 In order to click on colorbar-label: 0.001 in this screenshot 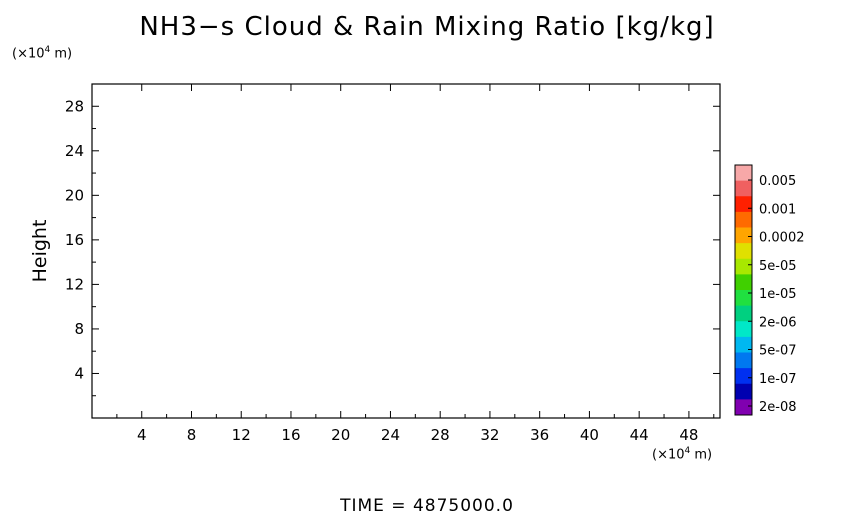, I will do `click(777, 209)`.